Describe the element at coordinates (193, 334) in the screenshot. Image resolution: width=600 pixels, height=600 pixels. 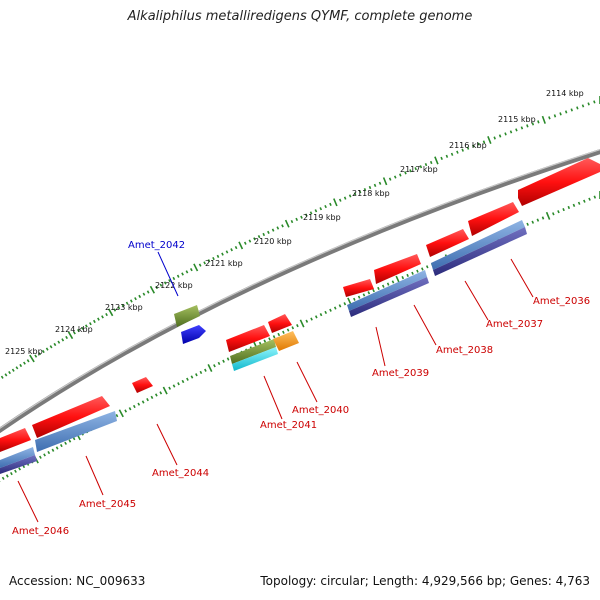
I see `cog-bar-deepblue` at that location.